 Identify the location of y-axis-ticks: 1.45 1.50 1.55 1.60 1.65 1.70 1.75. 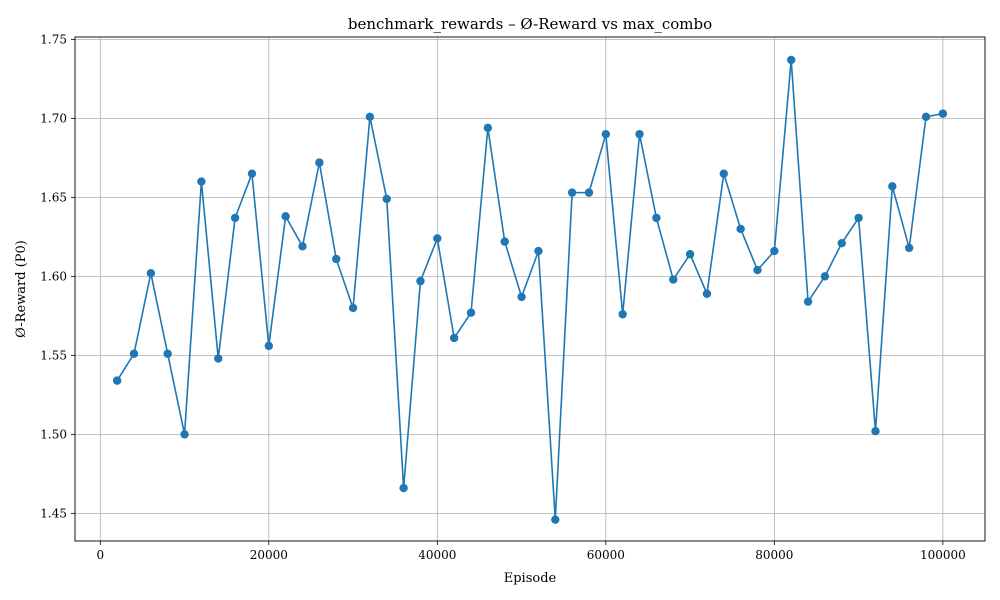
(57, 276).